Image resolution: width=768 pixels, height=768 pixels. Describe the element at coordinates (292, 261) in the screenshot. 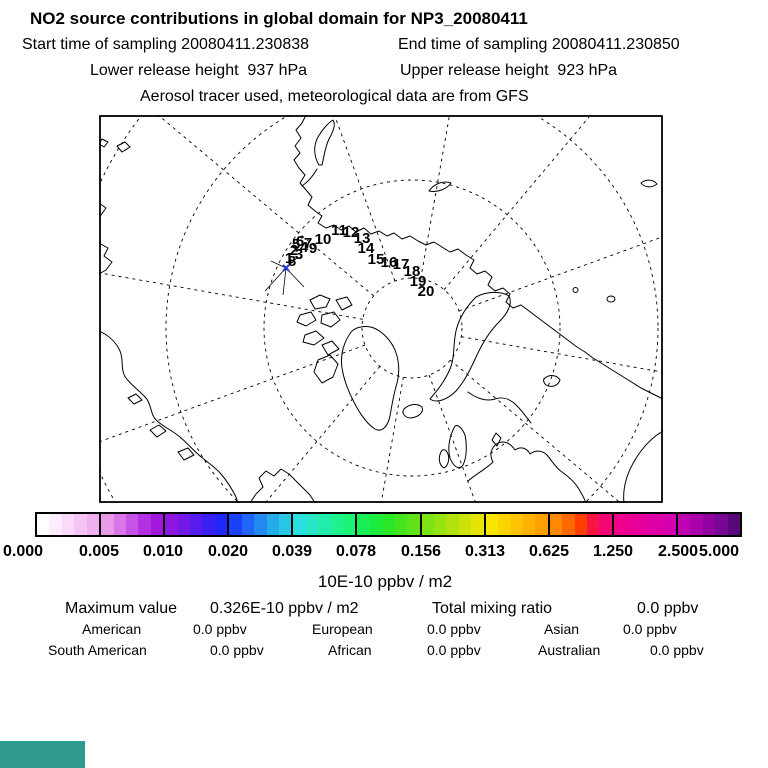

I see `svg-text: 8` at that location.